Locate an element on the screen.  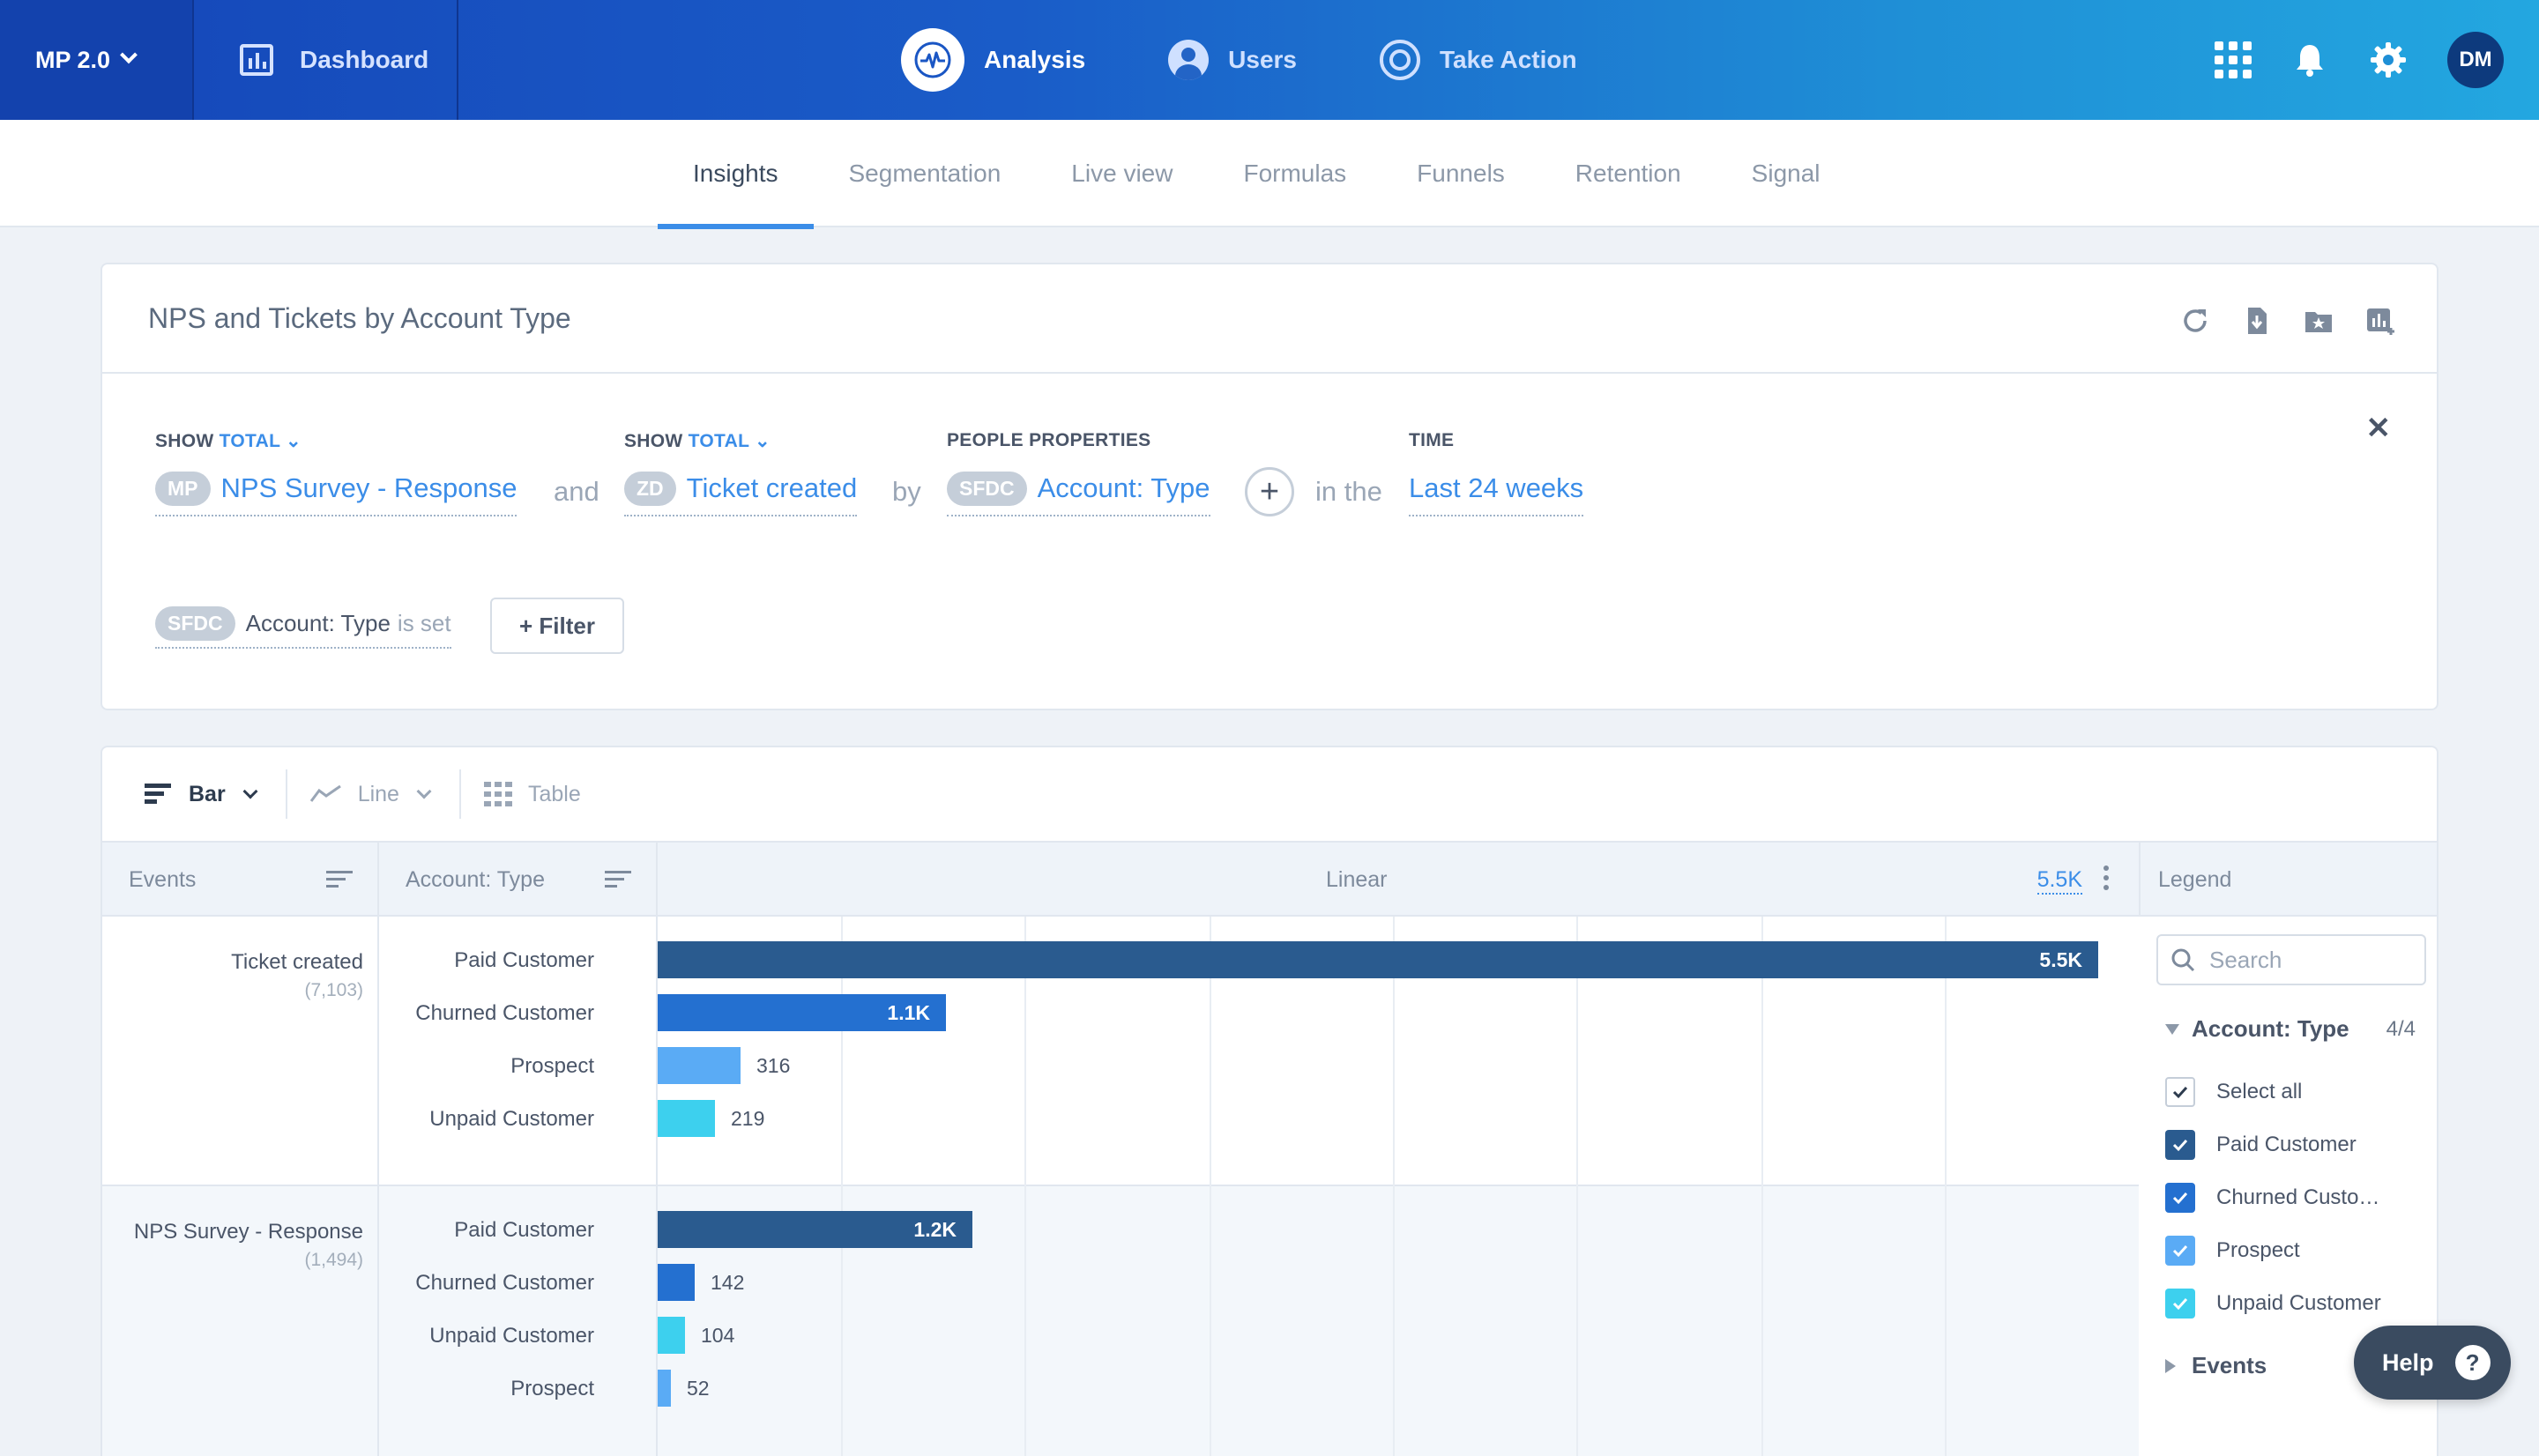
bar: 1.1K is located at coordinates (802, 1012).